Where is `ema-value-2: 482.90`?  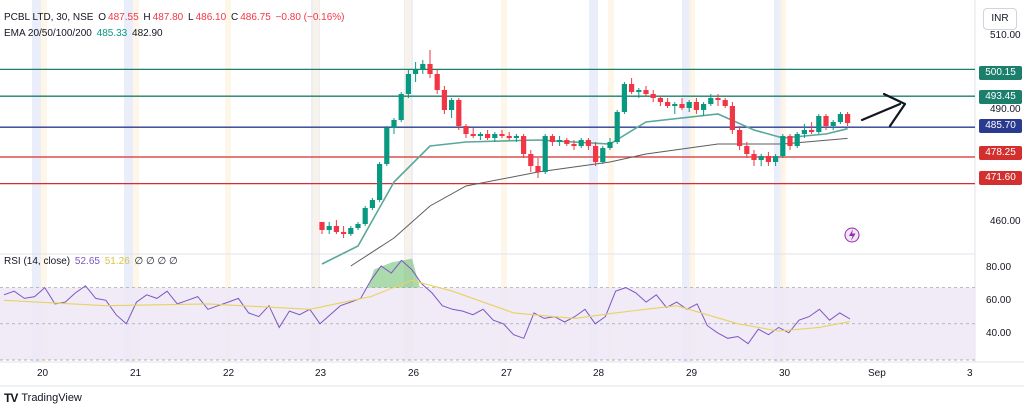
ema-value-2: 482.90 is located at coordinates (147, 33).